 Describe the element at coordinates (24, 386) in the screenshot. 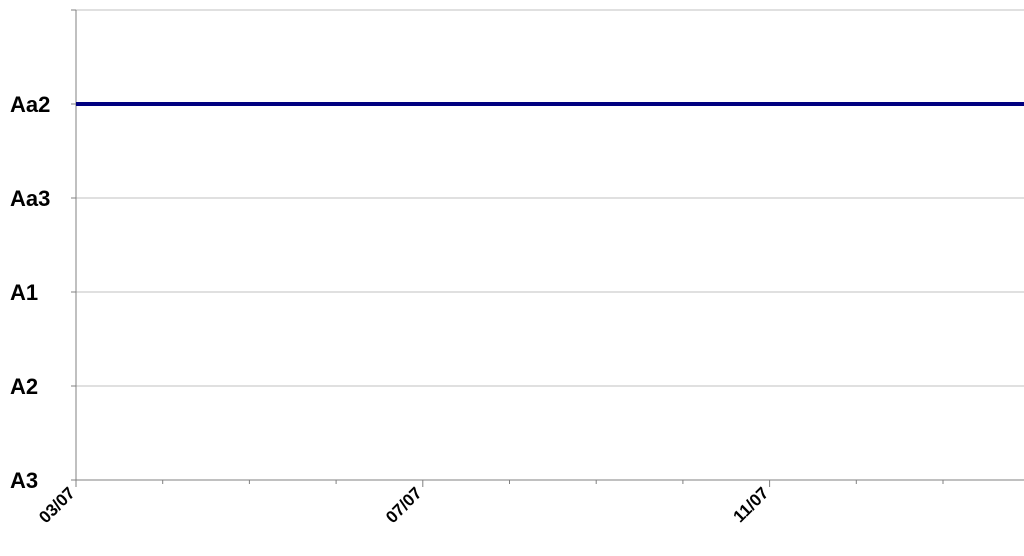

I see `y-tick-label: A2` at that location.